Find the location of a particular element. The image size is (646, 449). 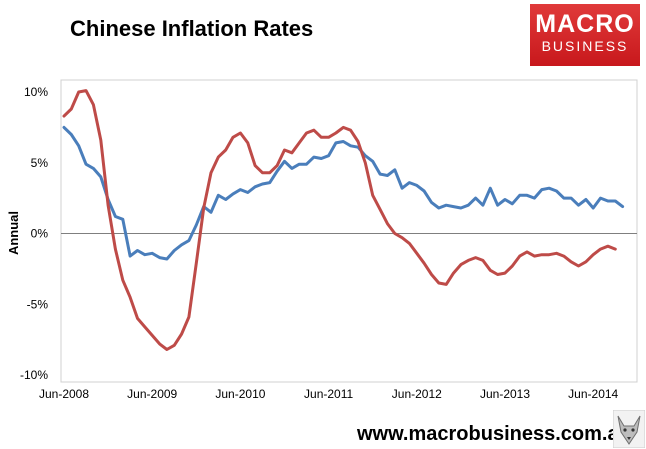

x-tick-label: Jun-2008 is located at coordinates (64, 394).